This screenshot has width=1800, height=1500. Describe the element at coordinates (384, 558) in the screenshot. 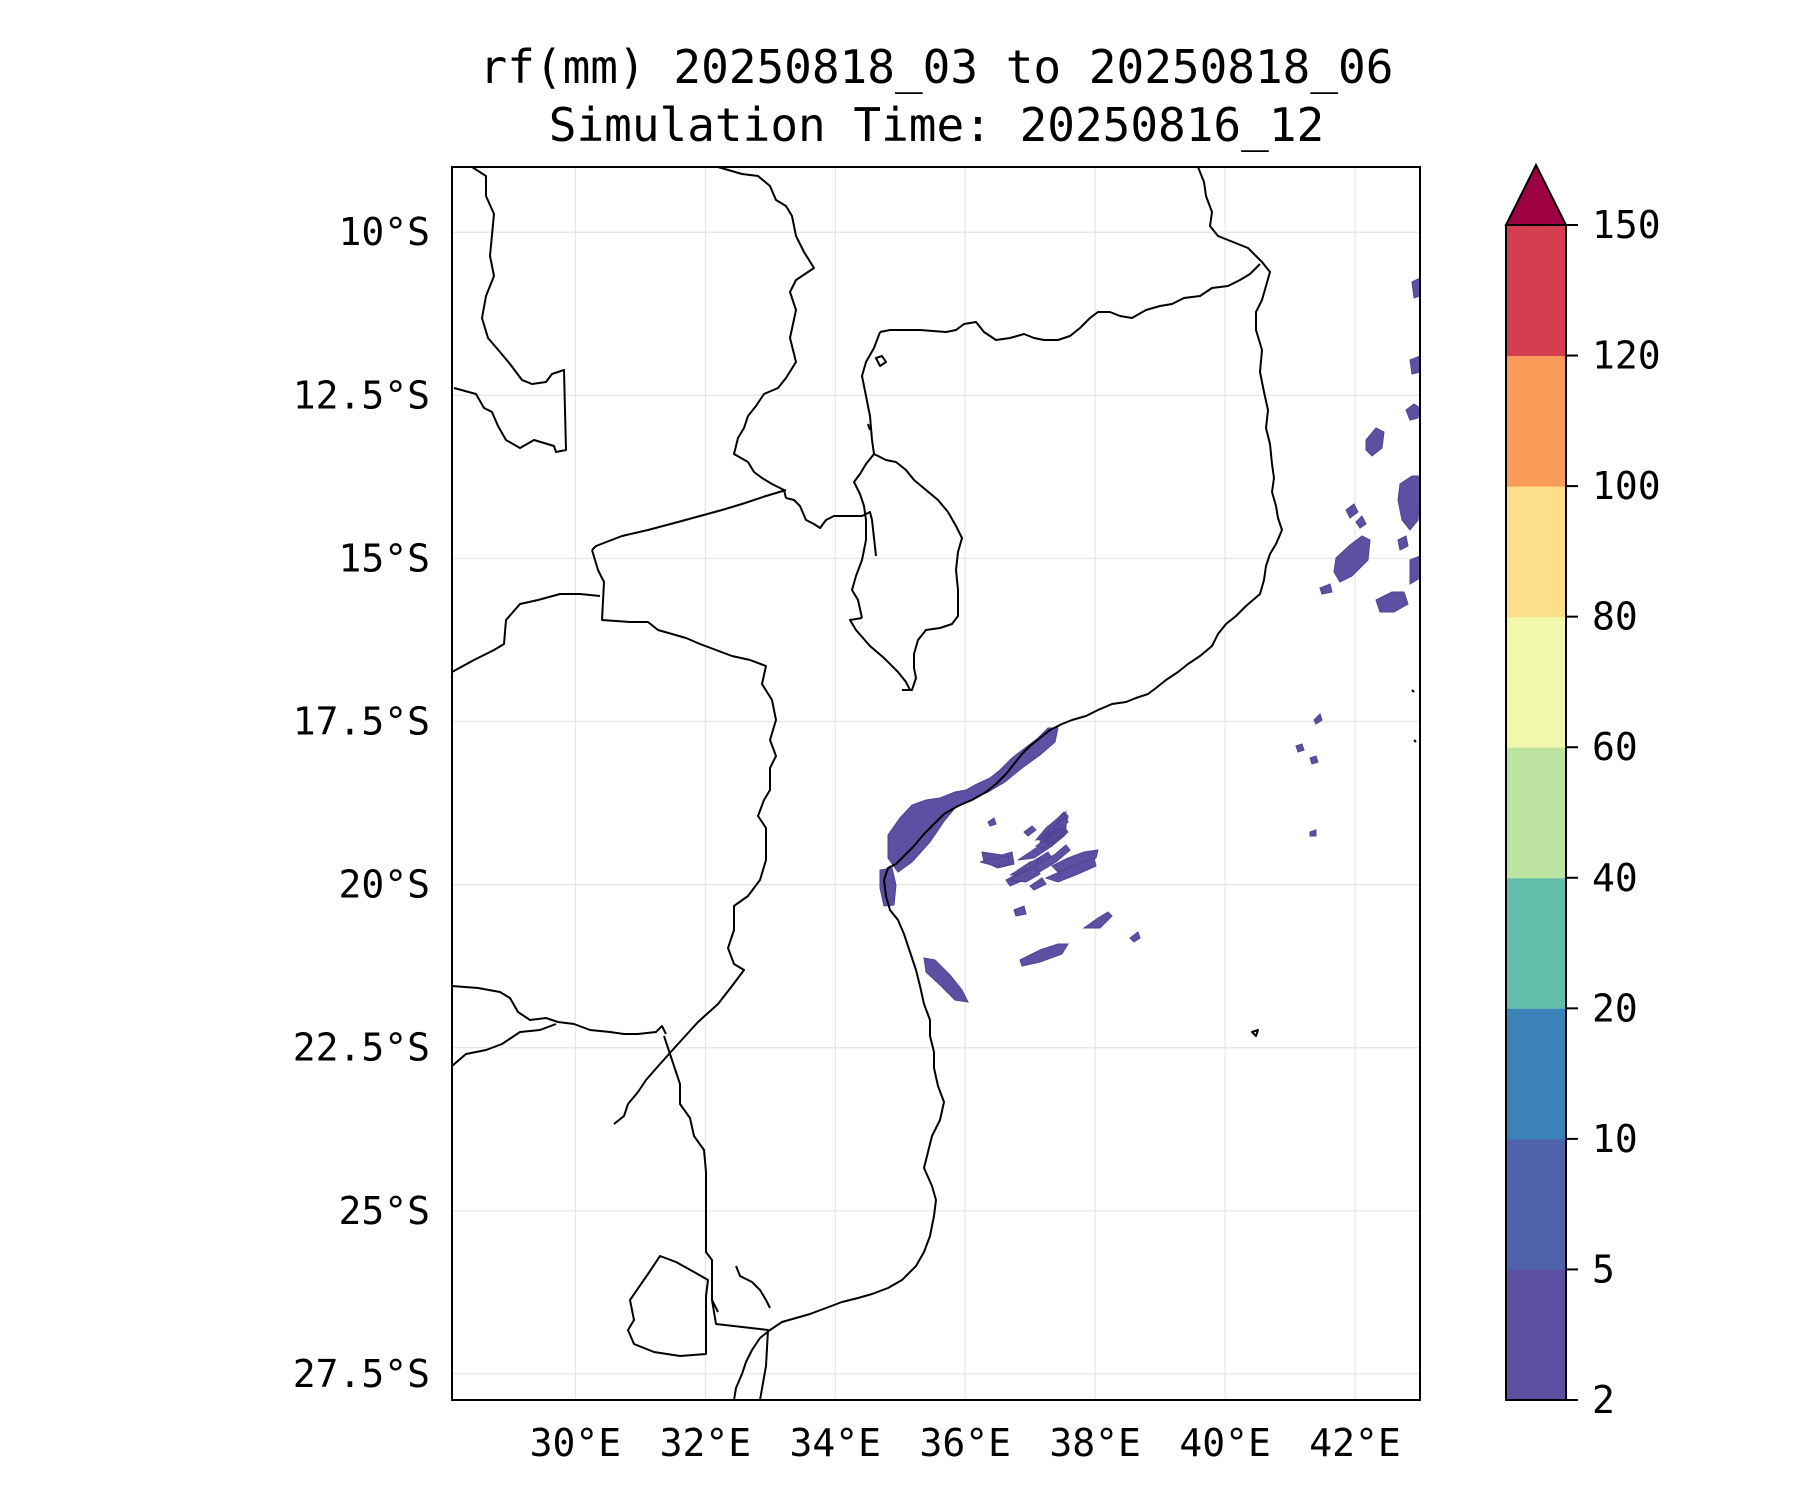

I see `lat-tick-label: 15°S` at that location.